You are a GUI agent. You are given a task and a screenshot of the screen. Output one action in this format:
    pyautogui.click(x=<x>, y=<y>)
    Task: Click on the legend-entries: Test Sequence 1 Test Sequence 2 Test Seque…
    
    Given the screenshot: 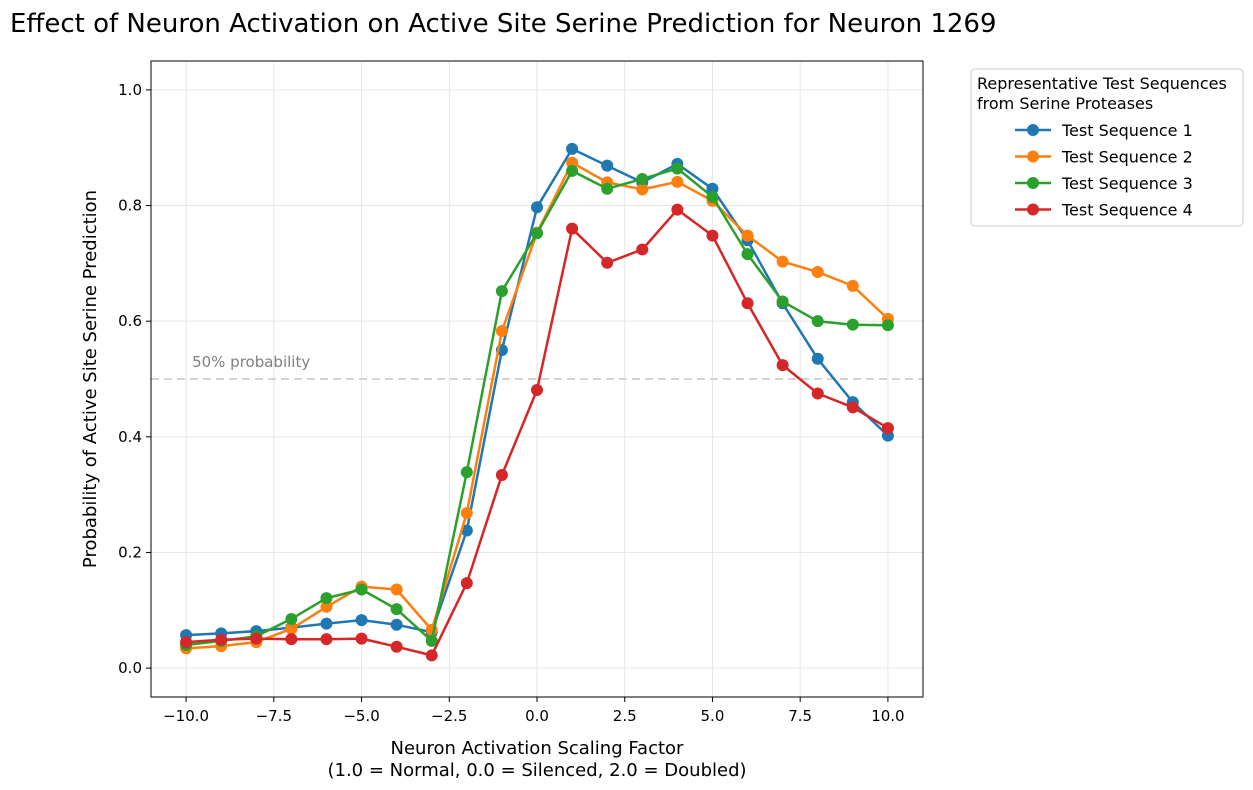 What is the action you would take?
    pyautogui.click(x=1104, y=170)
    